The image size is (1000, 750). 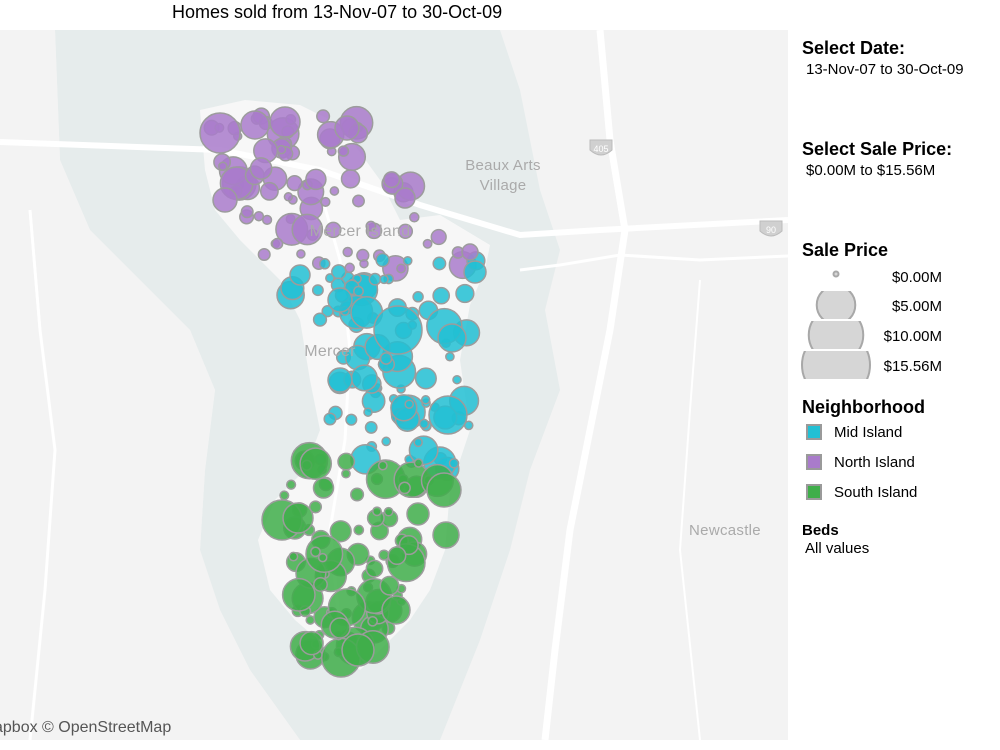 What do you see at coordinates (897, 58) in the screenshot?
I see `date-filter: Select Date: 13-Nov-07 to 30-Oct-09` at bounding box center [897, 58].